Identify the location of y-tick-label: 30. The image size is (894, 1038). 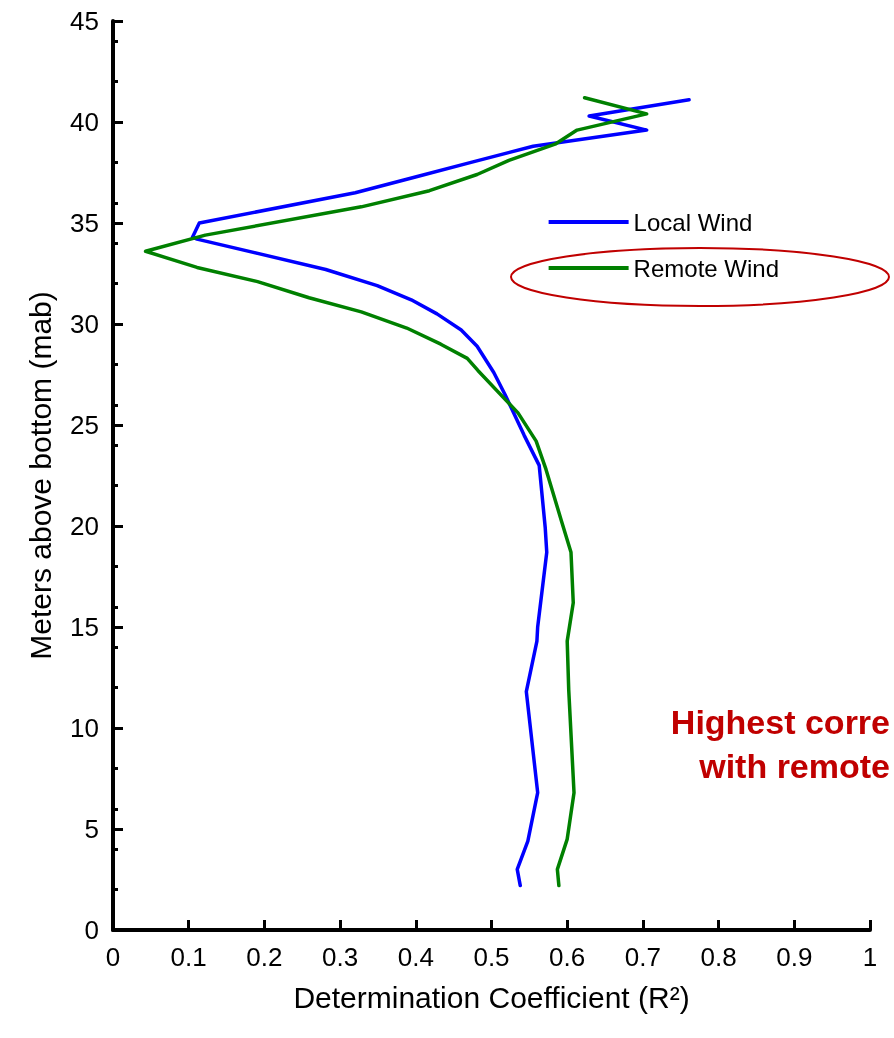
(84, 324).